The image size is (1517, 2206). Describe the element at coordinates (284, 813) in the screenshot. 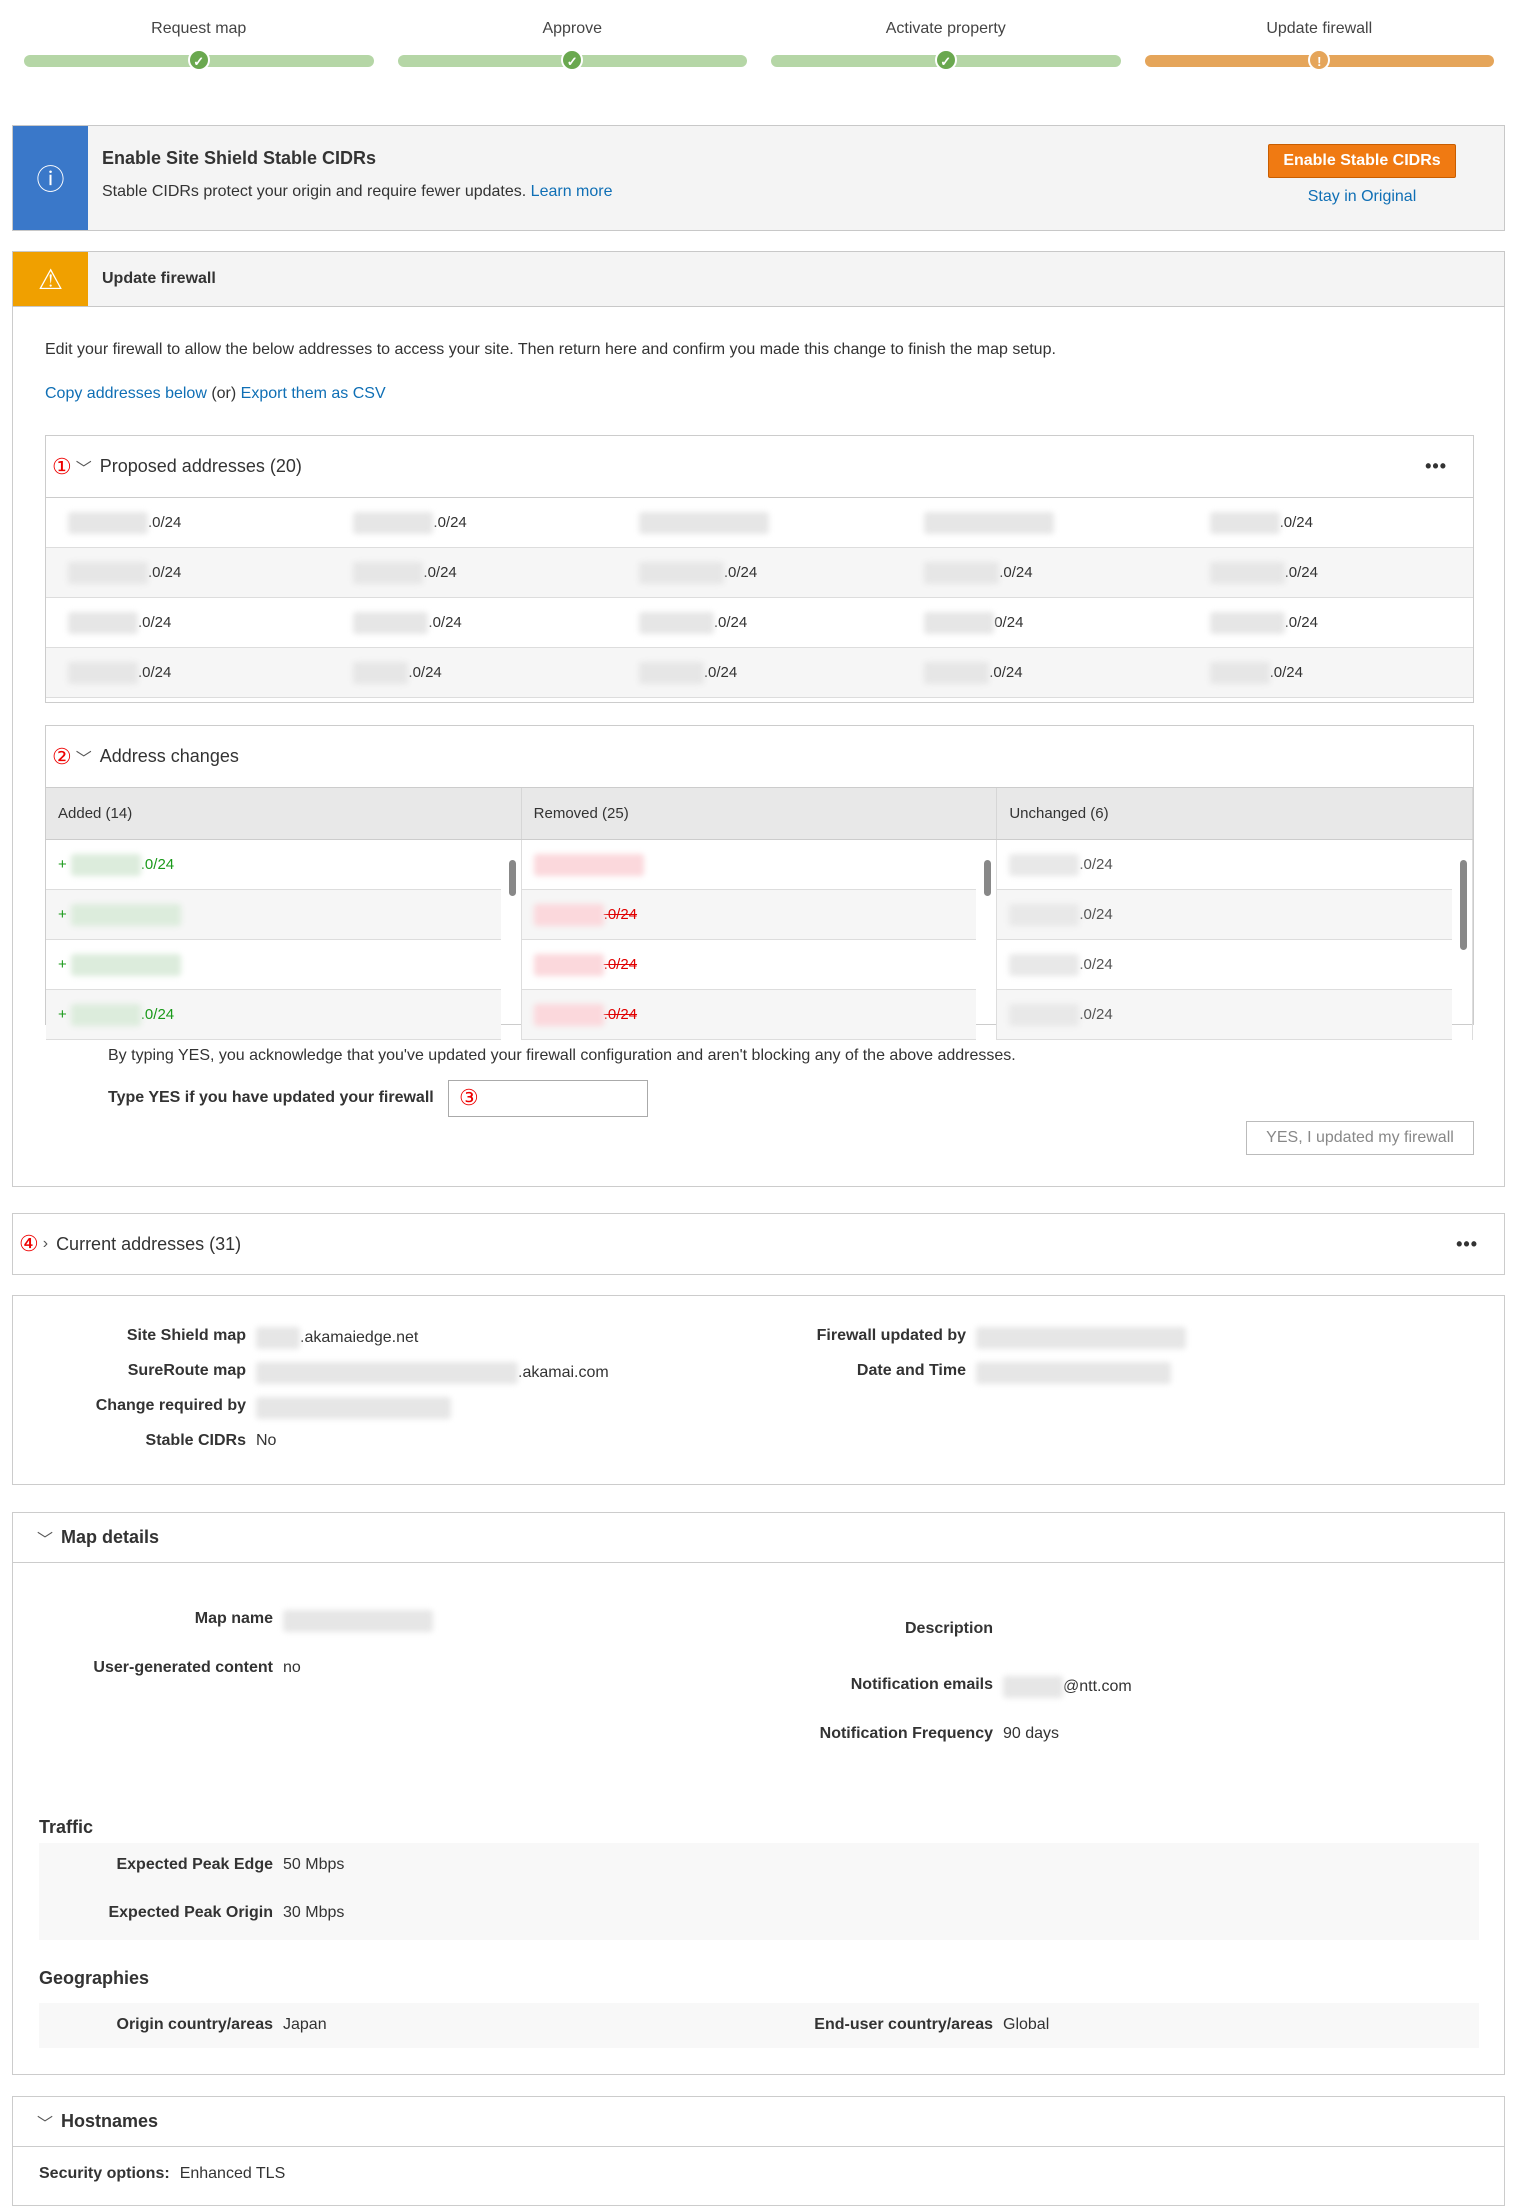

I see `added-header: Added (14)` at that location.